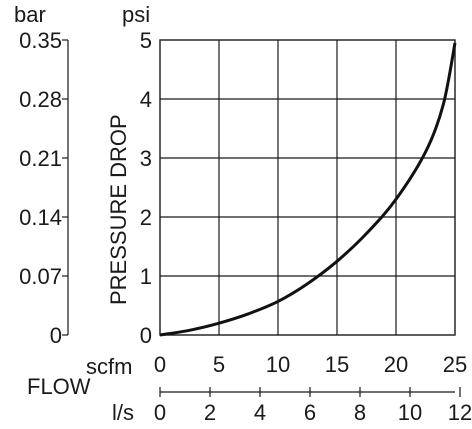  What do you see at coordinates (146, 335) in the screenshot?
I see `psi-tick-label: 0` at bounding box center [146, 335].